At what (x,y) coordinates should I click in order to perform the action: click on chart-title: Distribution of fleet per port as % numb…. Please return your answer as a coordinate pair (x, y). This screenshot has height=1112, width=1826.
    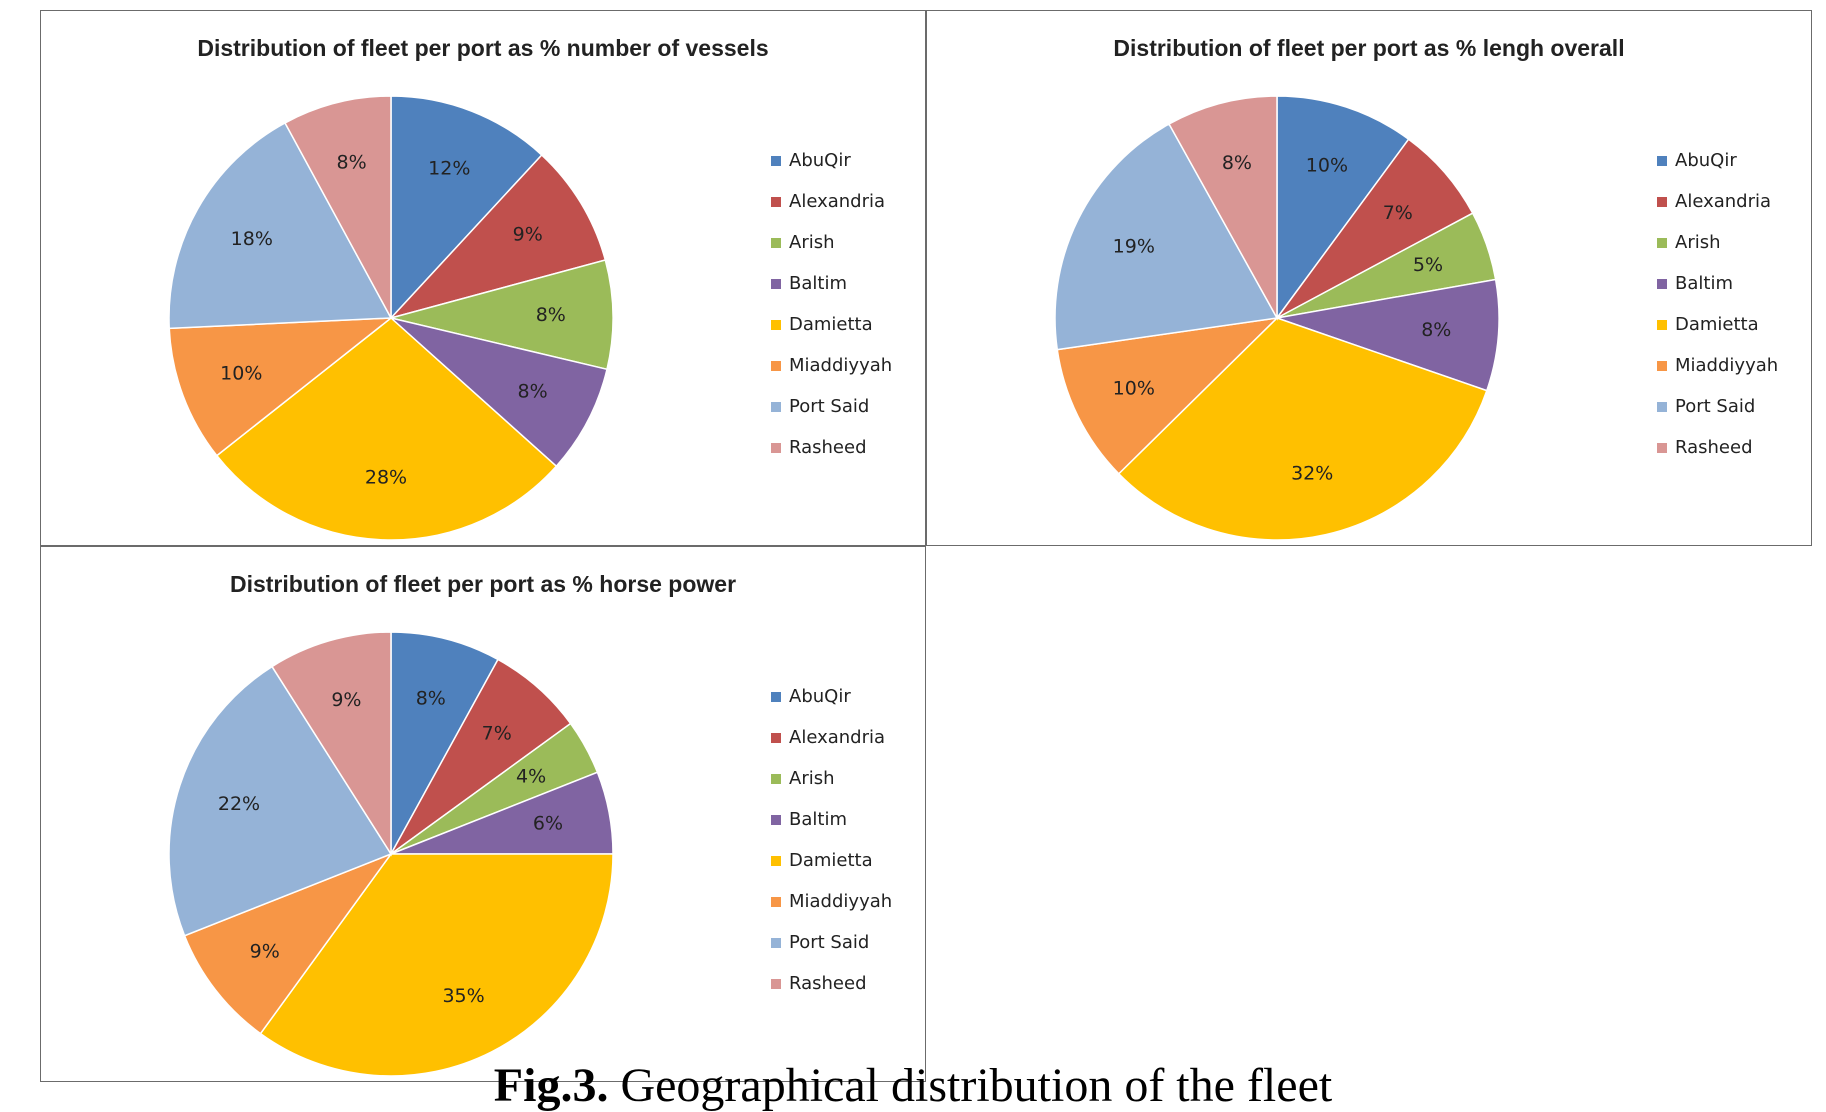
    Looking at the image, I should click on (483, 48).